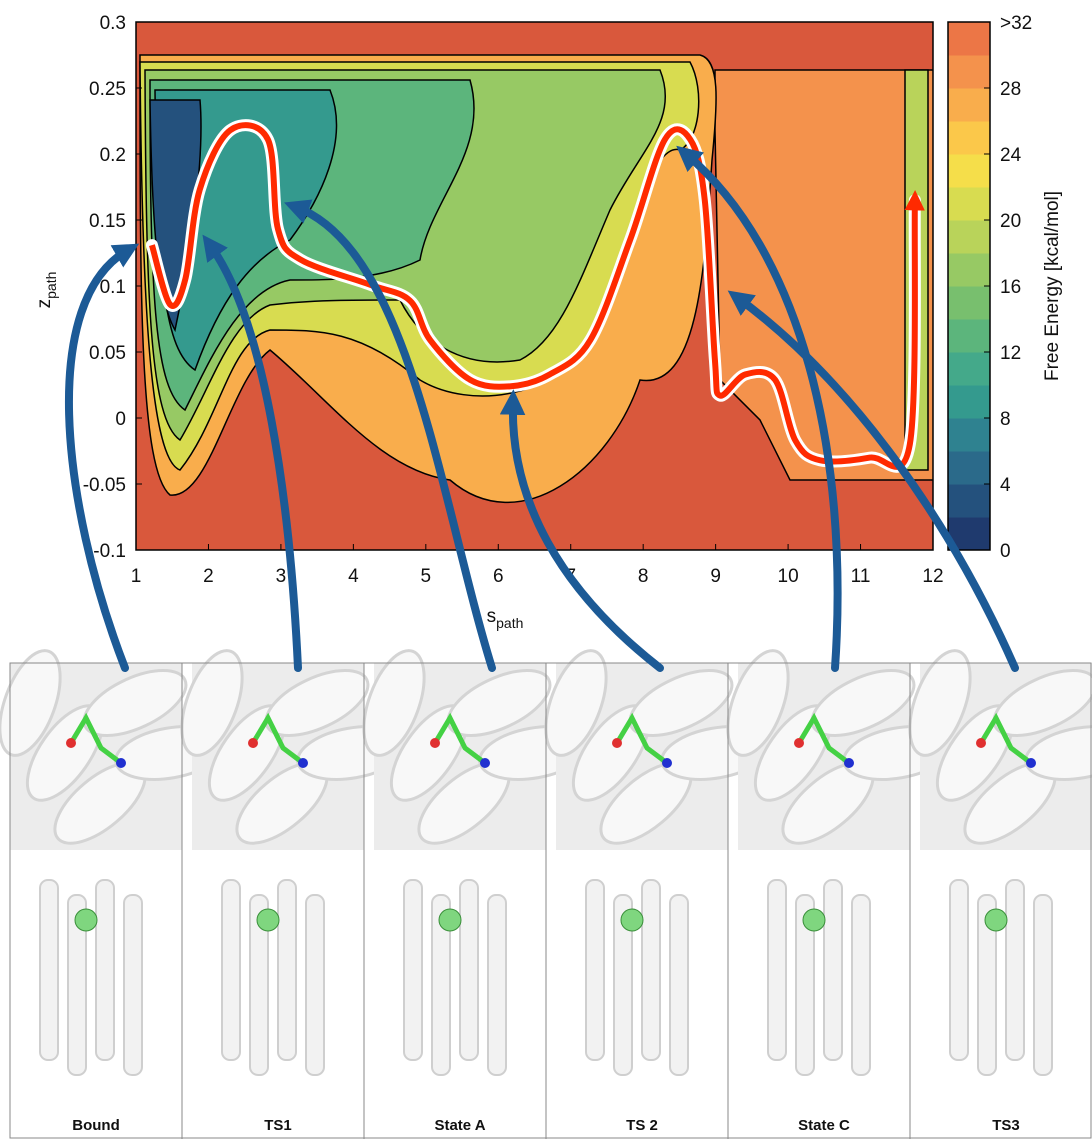 The width and height of the screenshot is (1092, 1144). What do you see at coordinates (715, 576) in the screenshot?
I see `x-tick-label: 9` at bounding box center [715, 576].